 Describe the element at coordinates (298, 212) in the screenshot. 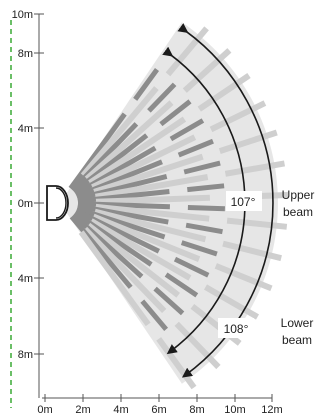

I see `upper-beam-name-line2: beam` at that location.